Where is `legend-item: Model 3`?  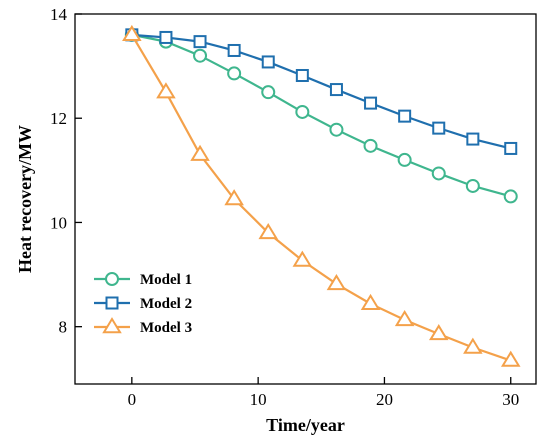 legend-item: Model 3 is located at coordinates (143, 326).